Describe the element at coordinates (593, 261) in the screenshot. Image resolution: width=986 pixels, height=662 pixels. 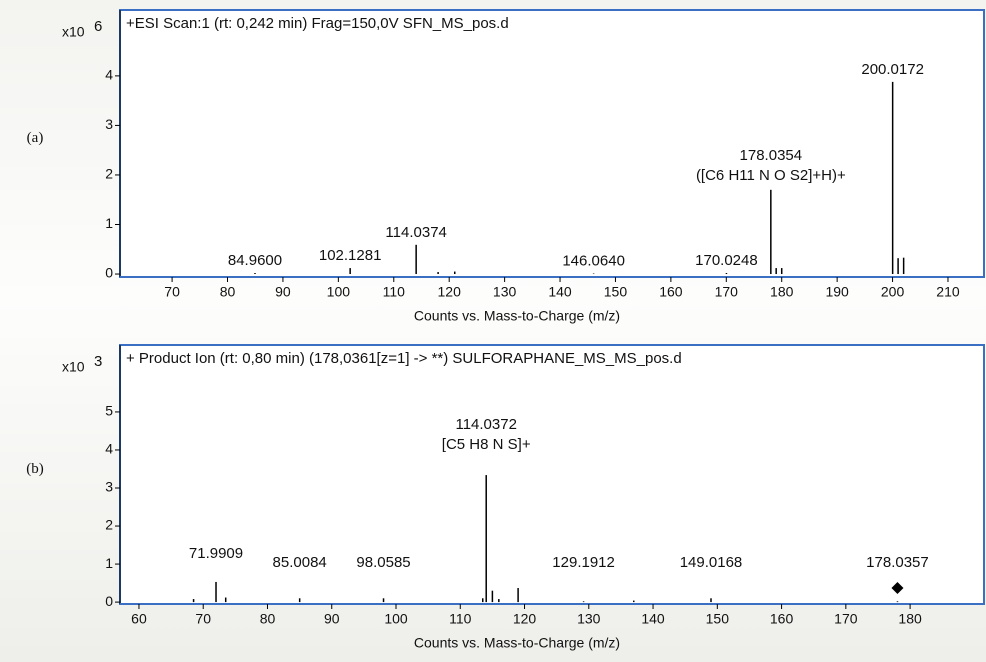
I see `peak-label: 146.0640` at that location.